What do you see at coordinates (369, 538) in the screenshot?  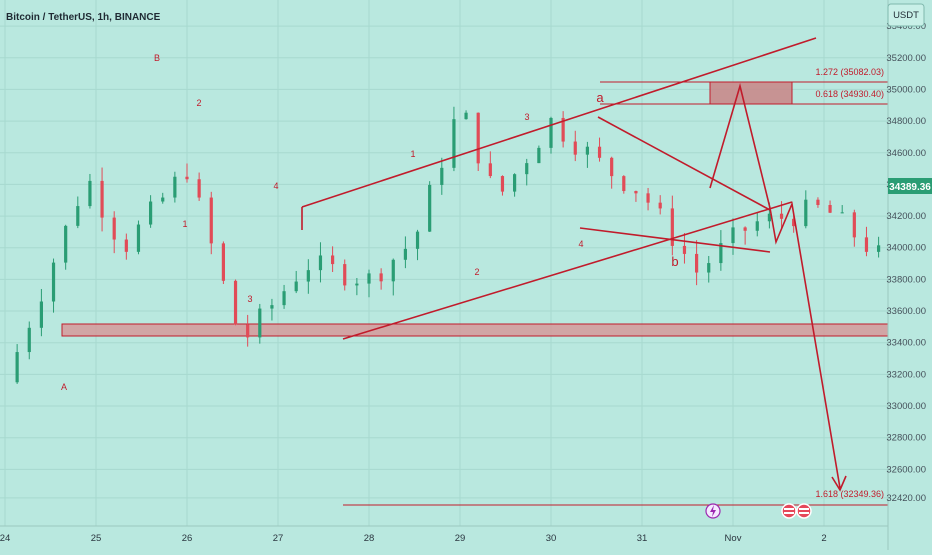 I see `time-tick-label: 28` at bounding box center [369, 538].